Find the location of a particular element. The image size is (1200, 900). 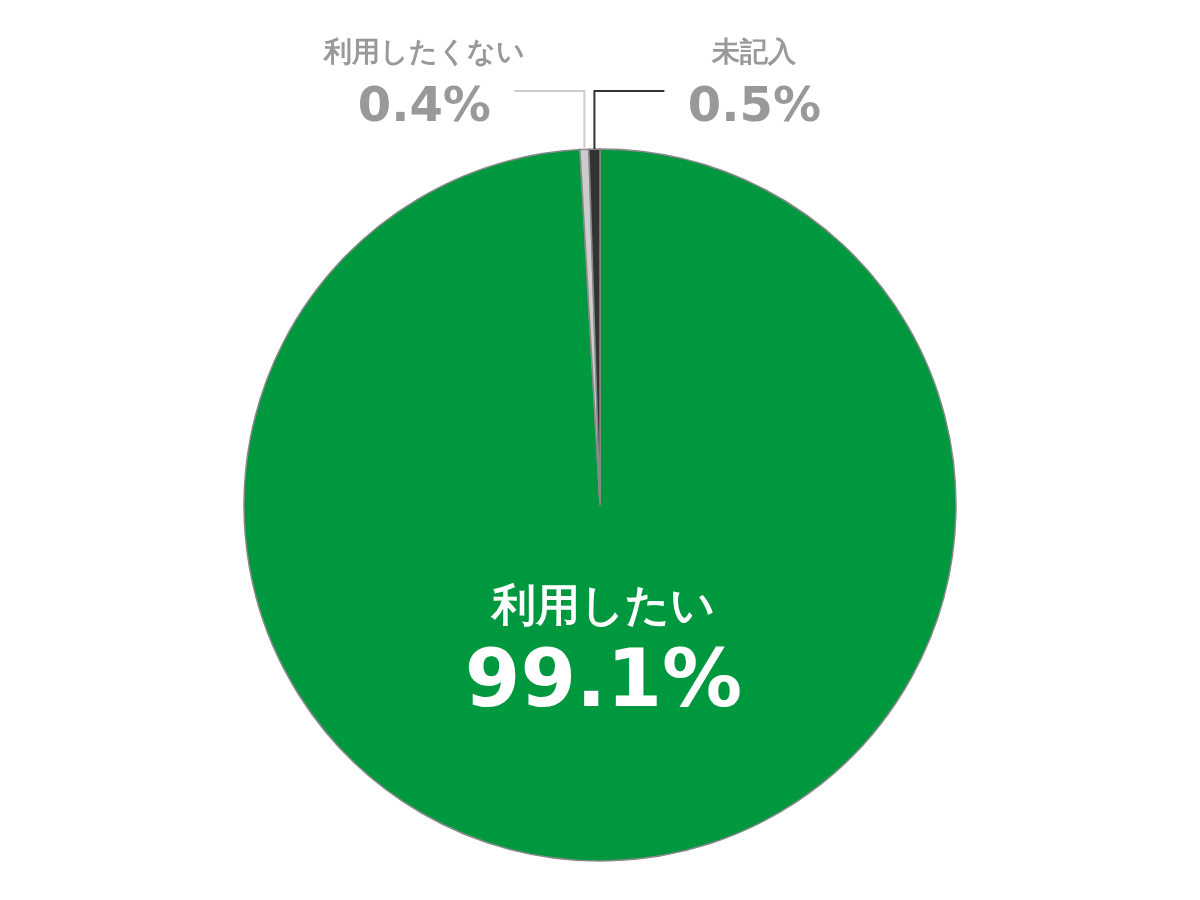

slice-label: 利用したくない is located at coordinates (423, 51).